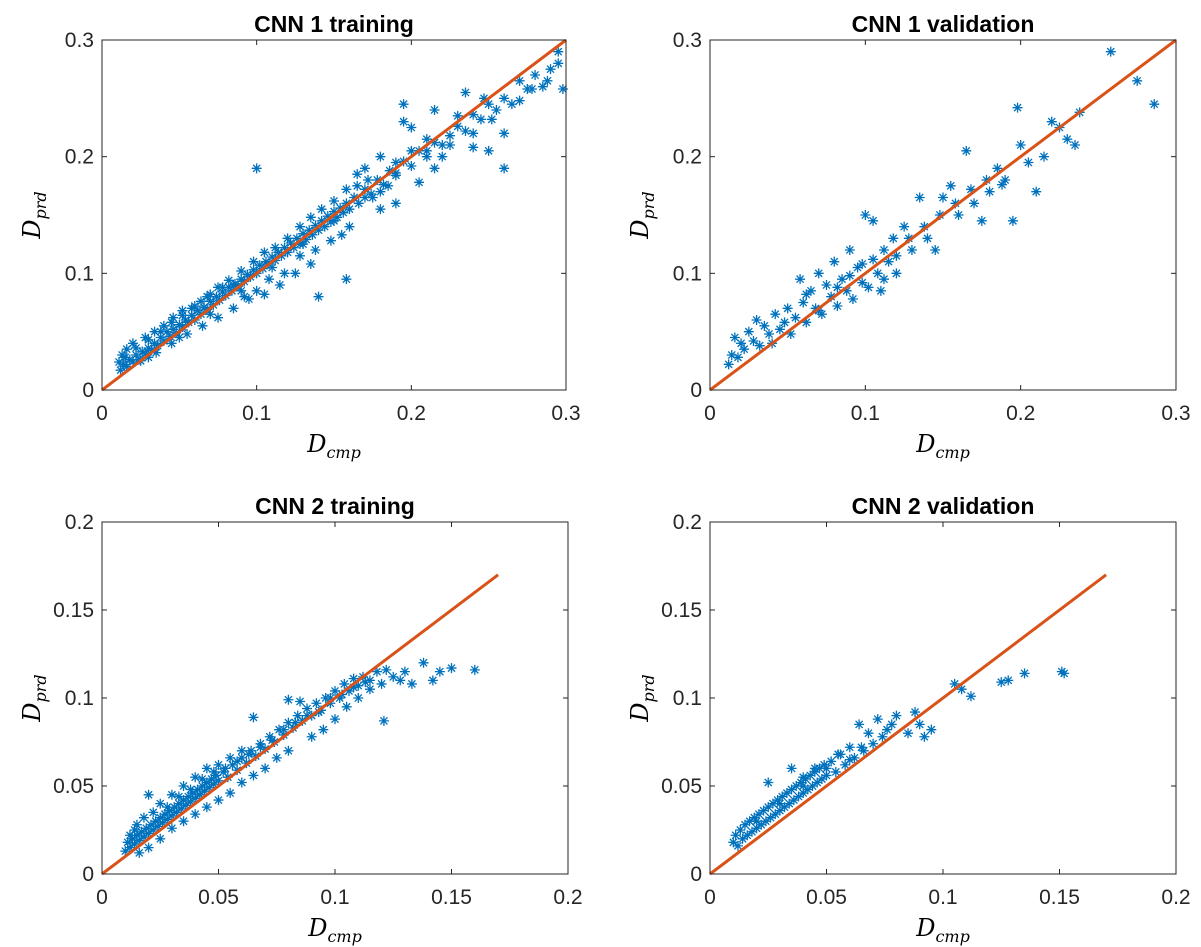  I want to click on y-tick-label: 0.15, so click(681, 610).